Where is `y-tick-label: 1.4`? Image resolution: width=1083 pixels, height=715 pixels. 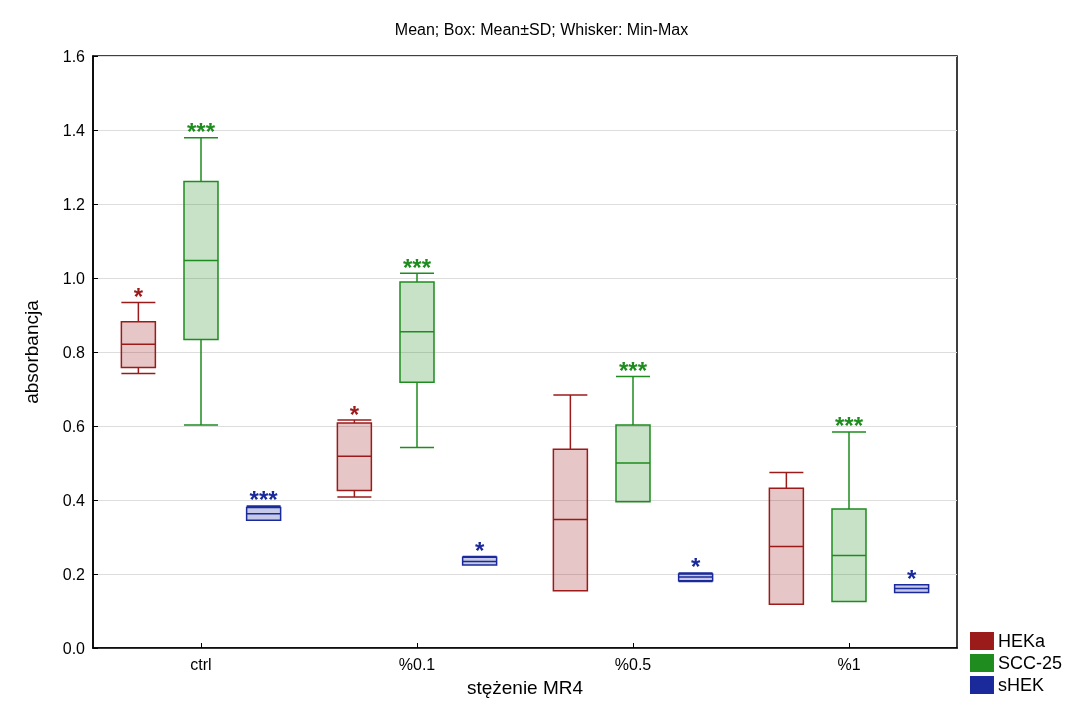 y-tick-label: 1.4 is located at coordinates (74, 130).